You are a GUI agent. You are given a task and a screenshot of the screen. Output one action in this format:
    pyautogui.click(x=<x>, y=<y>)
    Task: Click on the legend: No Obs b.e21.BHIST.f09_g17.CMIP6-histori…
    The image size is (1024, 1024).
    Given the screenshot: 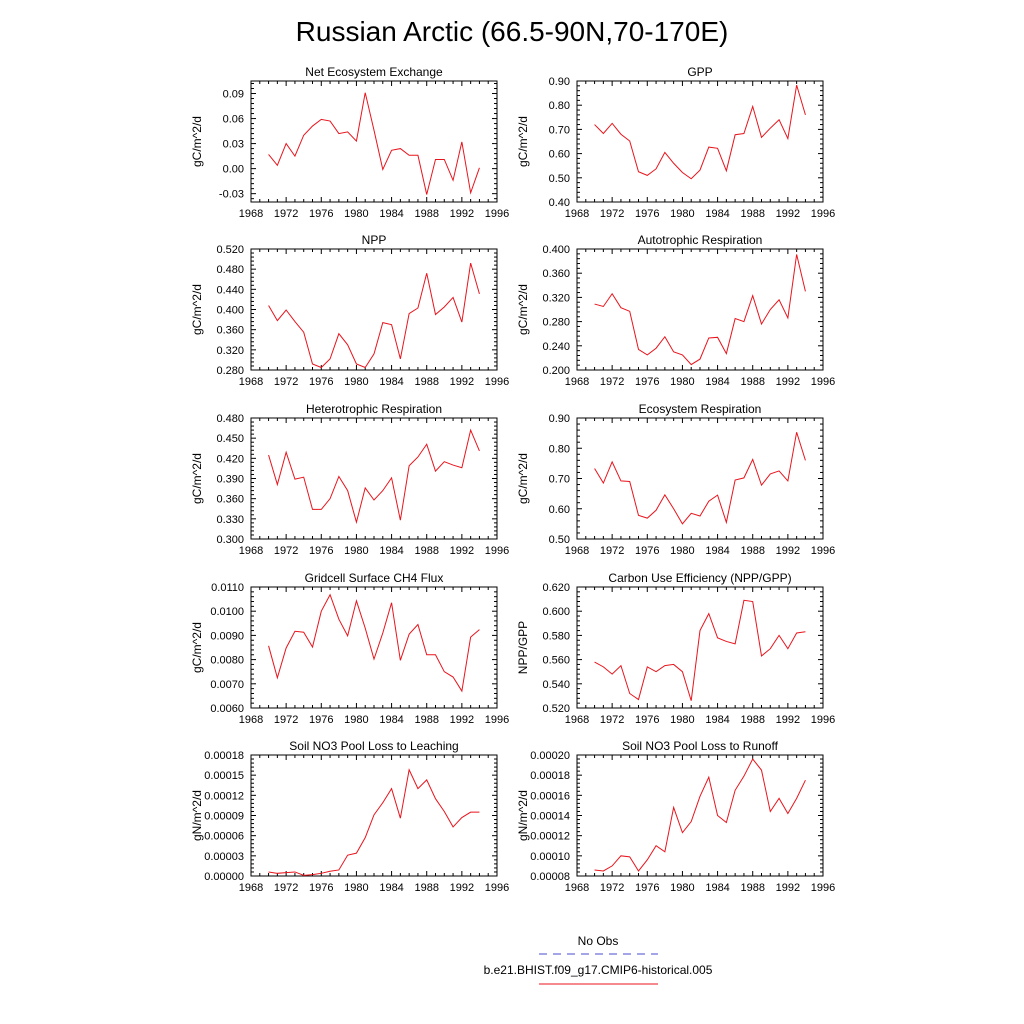 What is the action you would take?
    pyautogui.click(x=598, y=959)
    